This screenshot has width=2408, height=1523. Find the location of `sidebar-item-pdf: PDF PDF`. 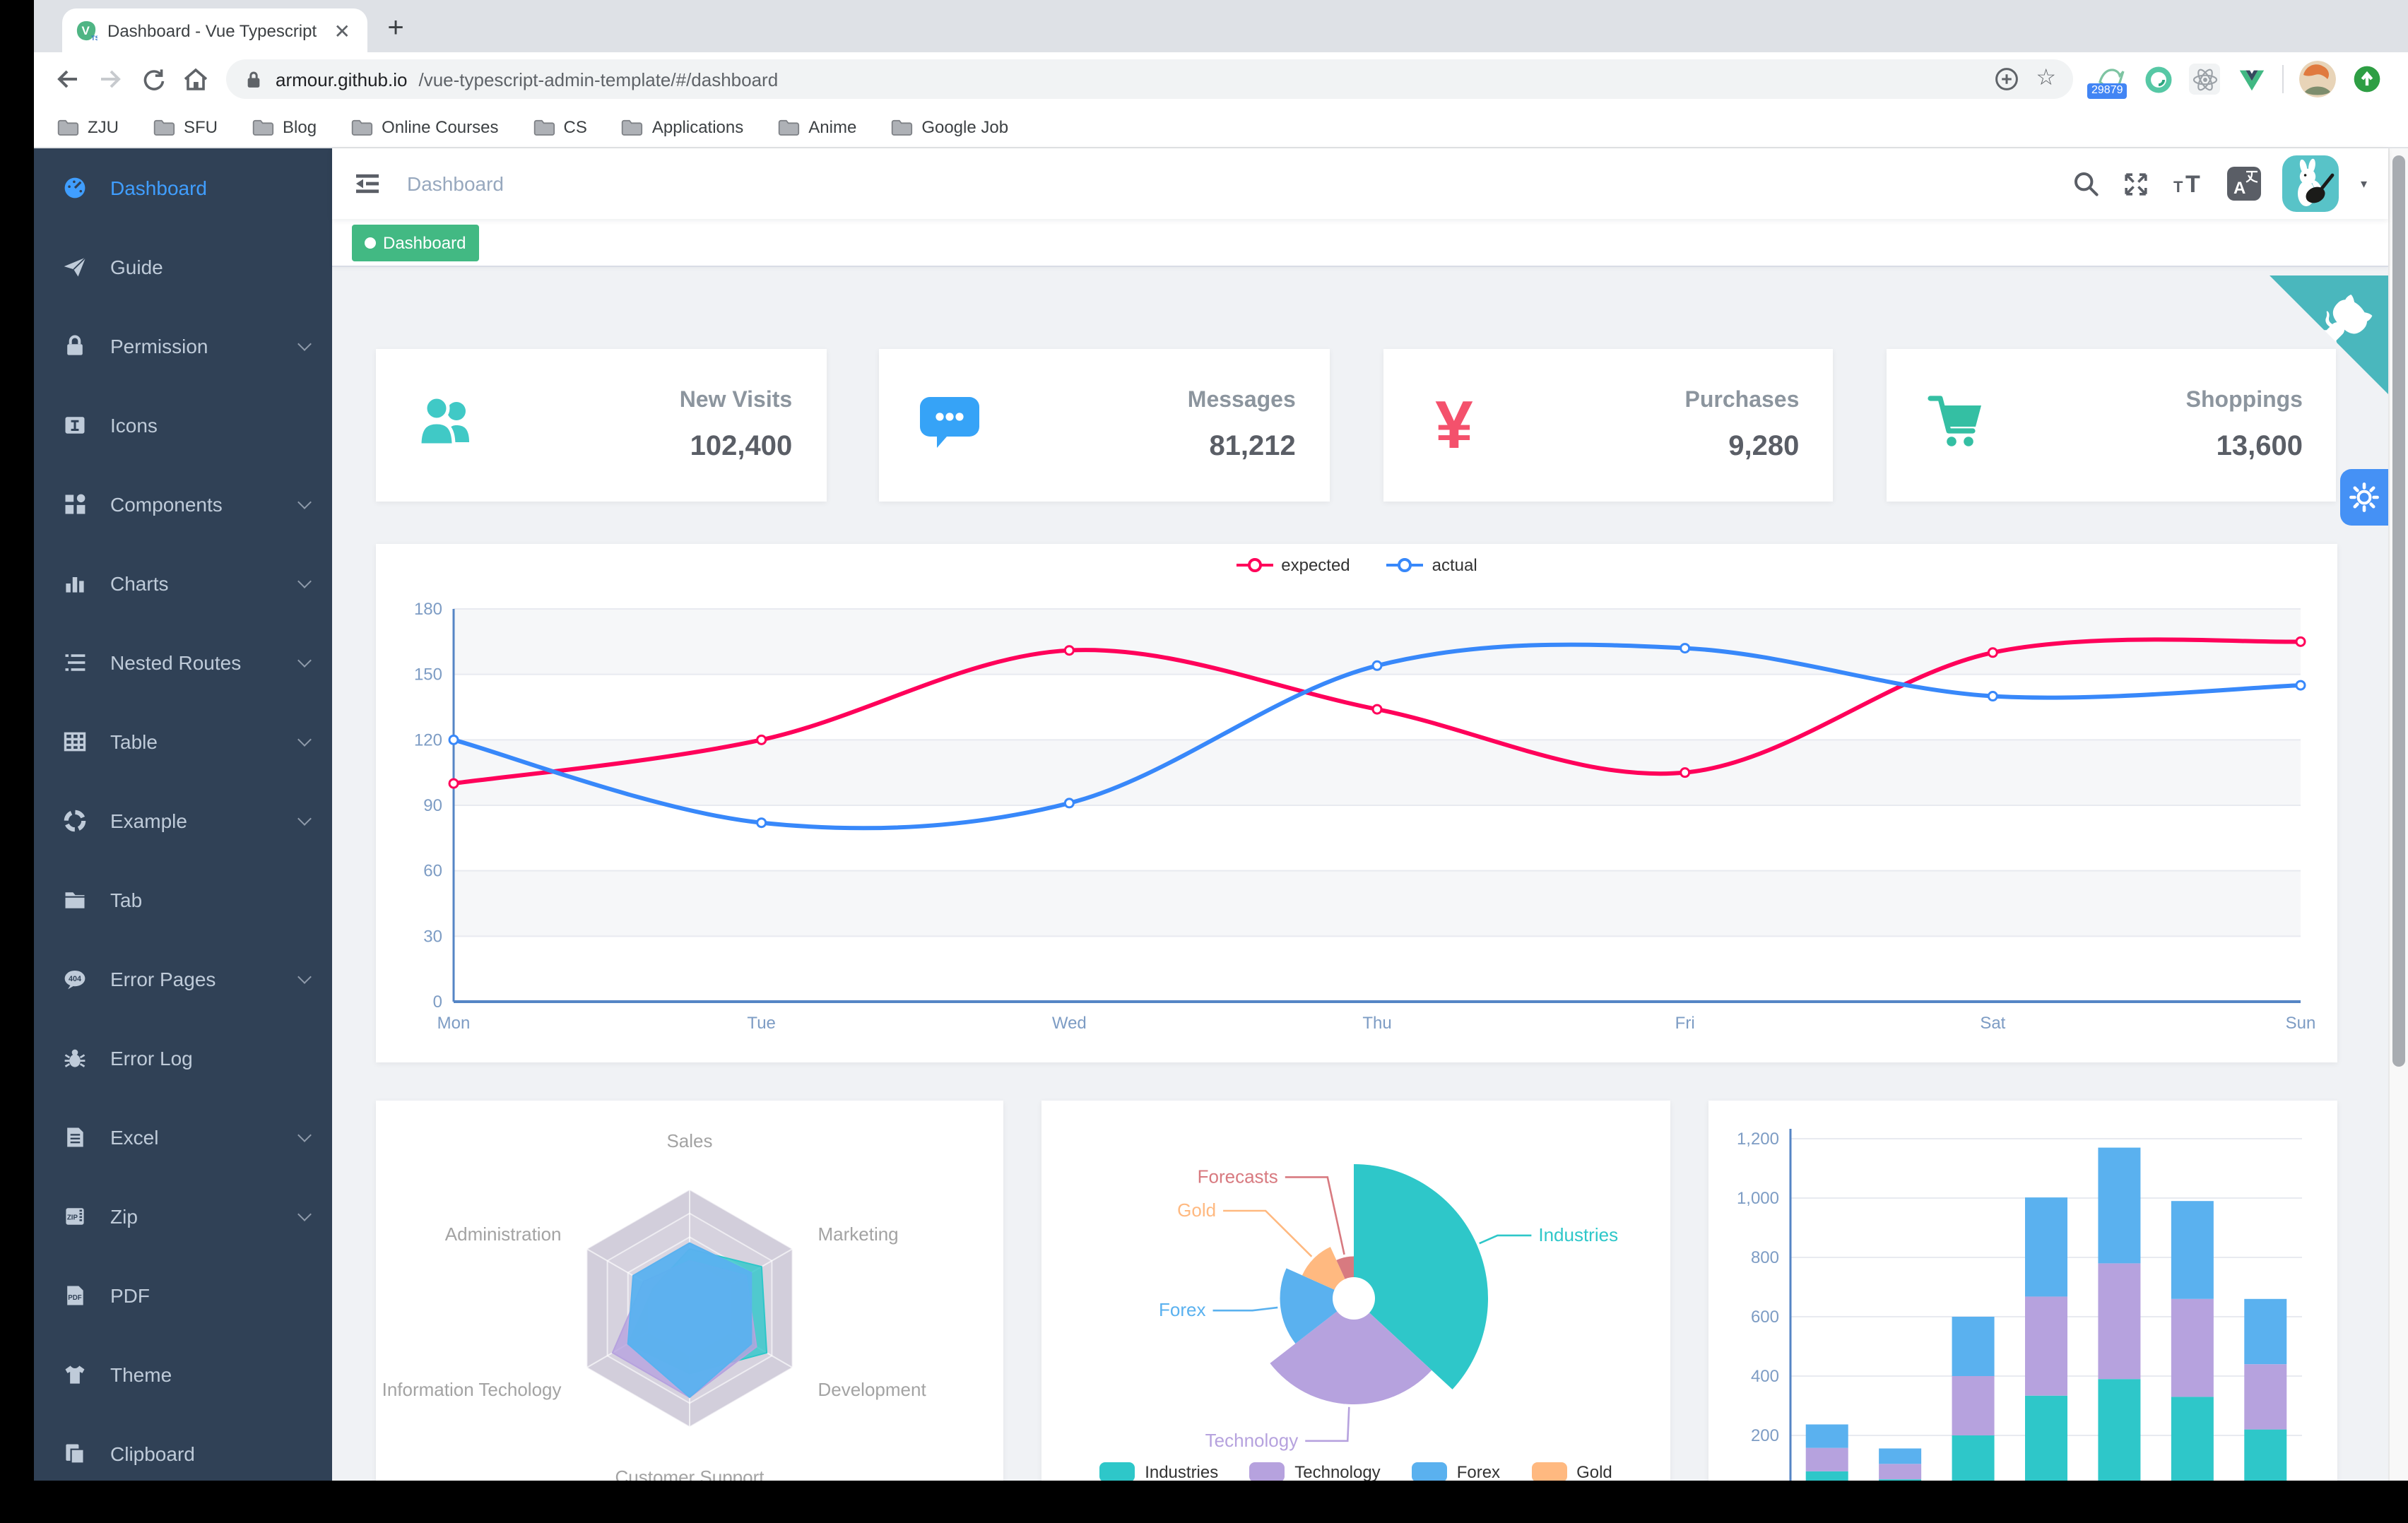

sidebar-item-pdf: PDF PDF is located at coordinates (183, 1295).